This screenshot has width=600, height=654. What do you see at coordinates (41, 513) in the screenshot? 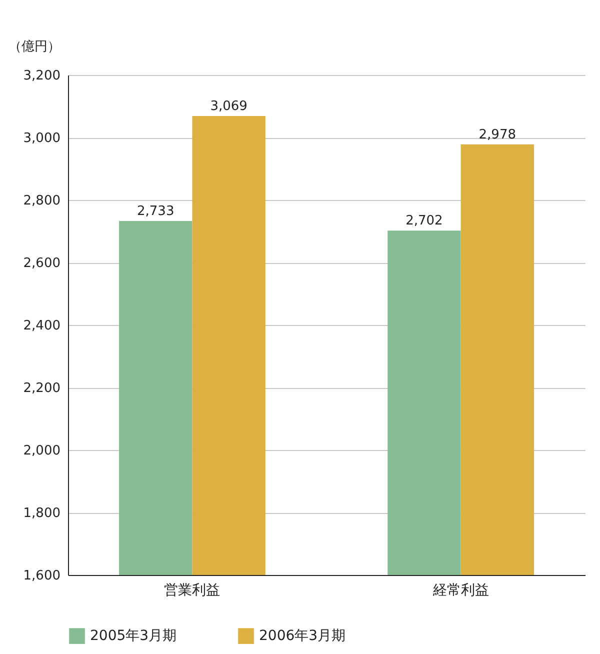
I see `y-tick-label: 1,800` at bounding box center [41, 513].